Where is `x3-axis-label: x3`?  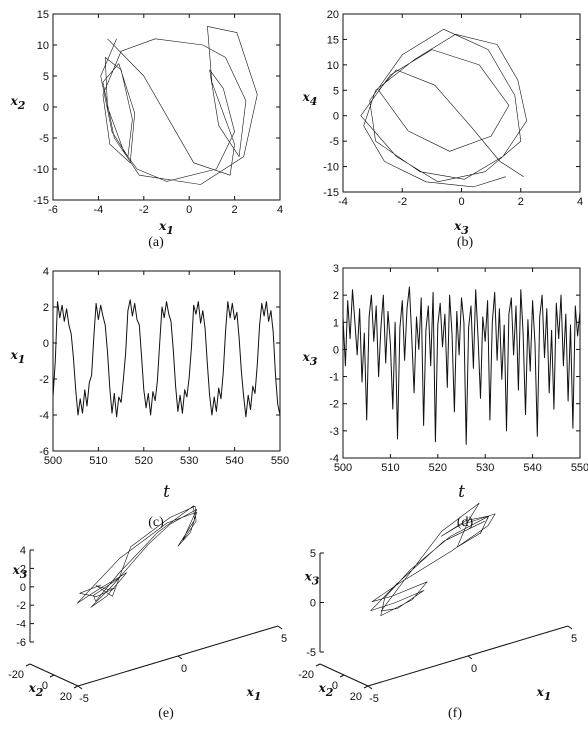 x3-axis-label: x3 is located at coordinates (20, 572).